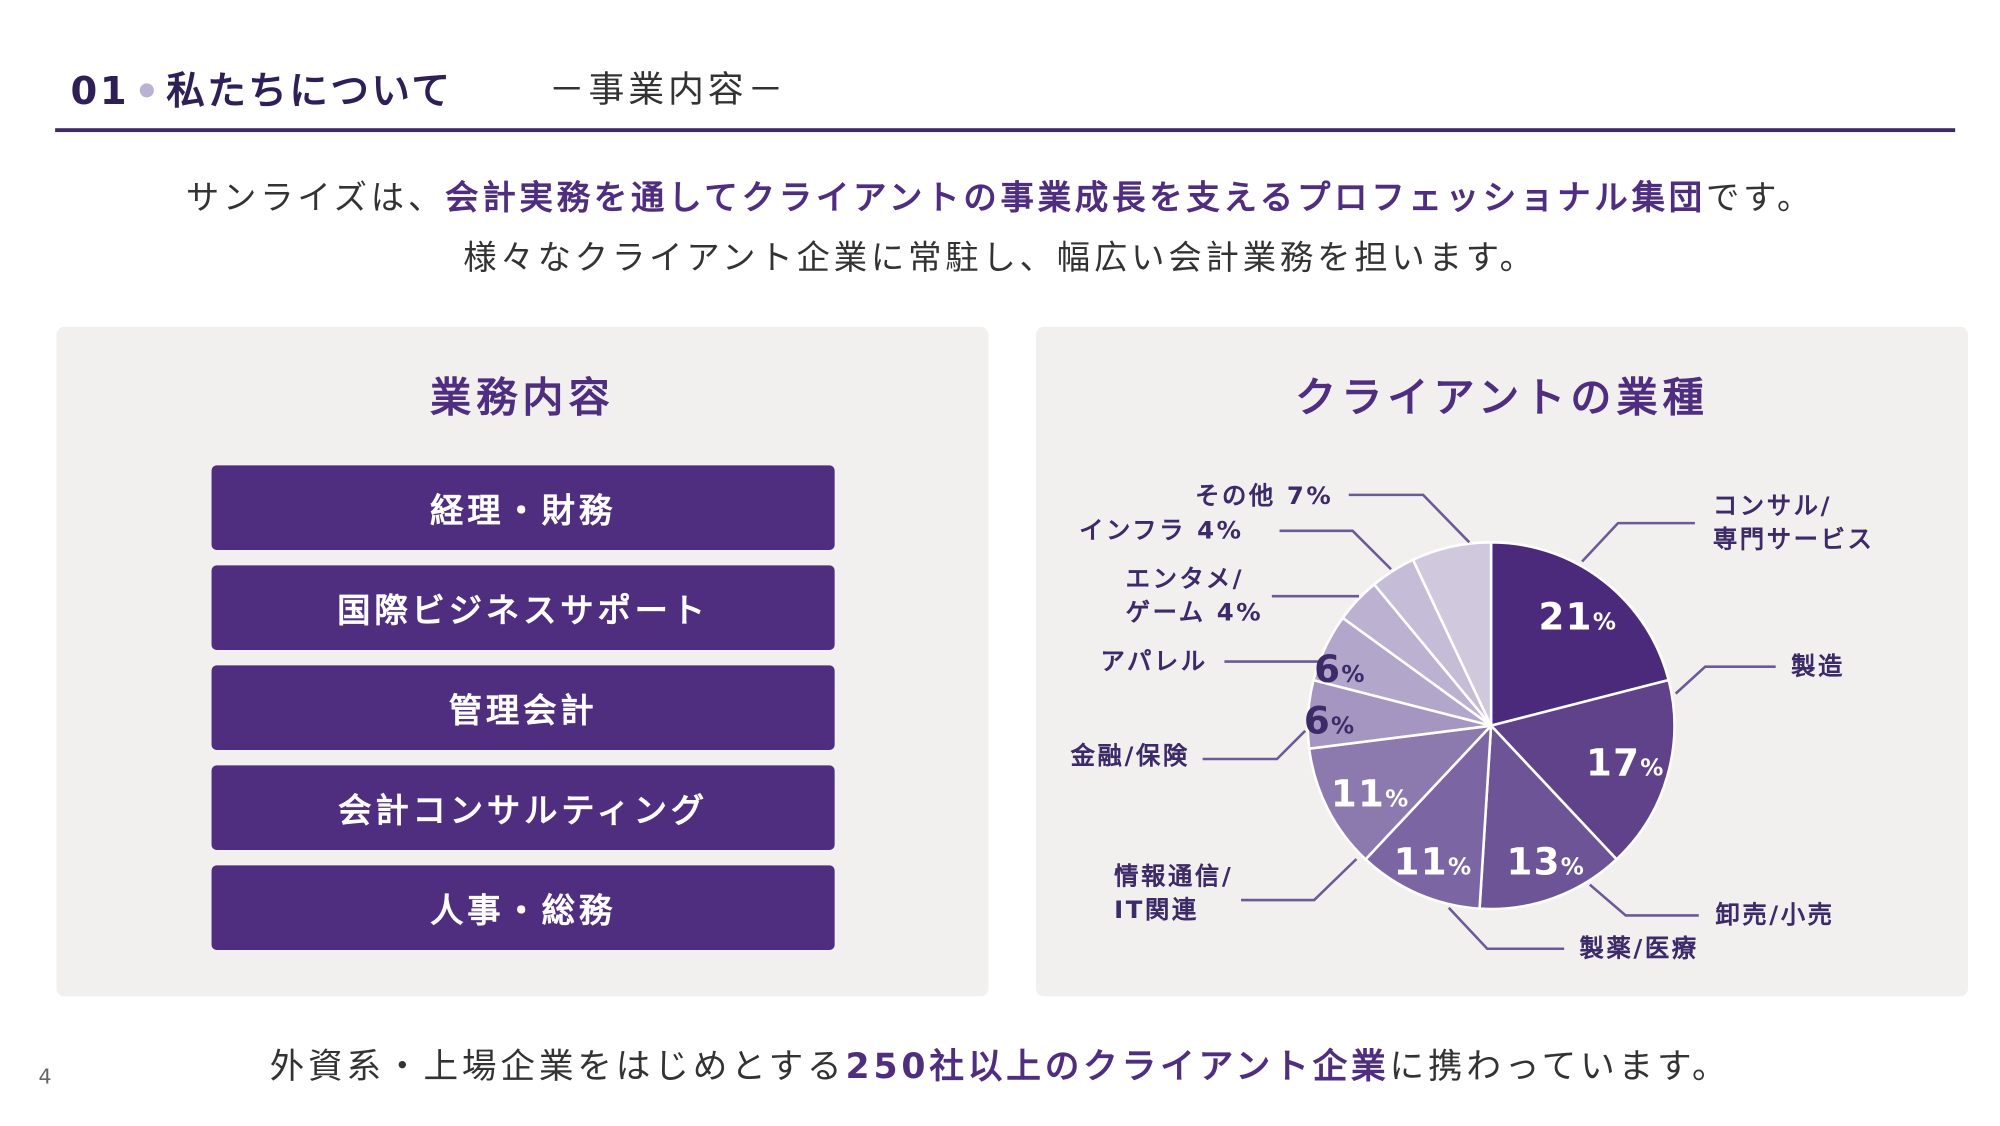  What do you see at coordinates (1578, 616) in the screenshot?
I see `slice-percent-label: 21%` at bounding box center [1578, 616].